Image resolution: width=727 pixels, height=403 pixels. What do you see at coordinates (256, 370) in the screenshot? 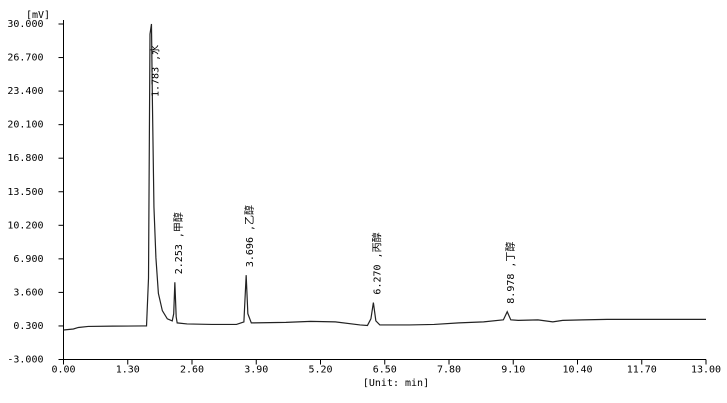
I see `x-tick-label: 3.90` at bounding box center [256, 370].